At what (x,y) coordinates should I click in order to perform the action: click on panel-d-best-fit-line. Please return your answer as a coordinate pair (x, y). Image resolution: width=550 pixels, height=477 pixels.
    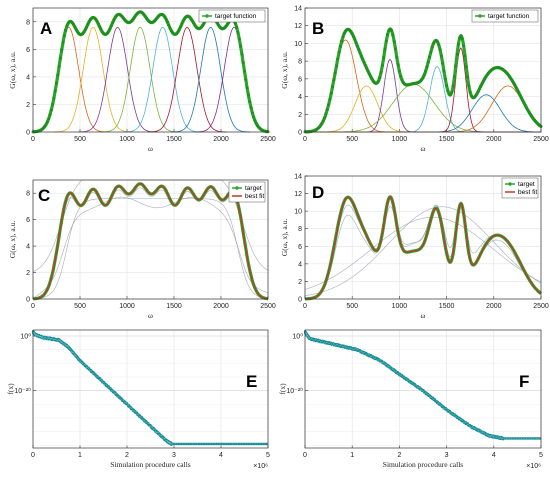
    Looking at the image, I should click on (423, 248).